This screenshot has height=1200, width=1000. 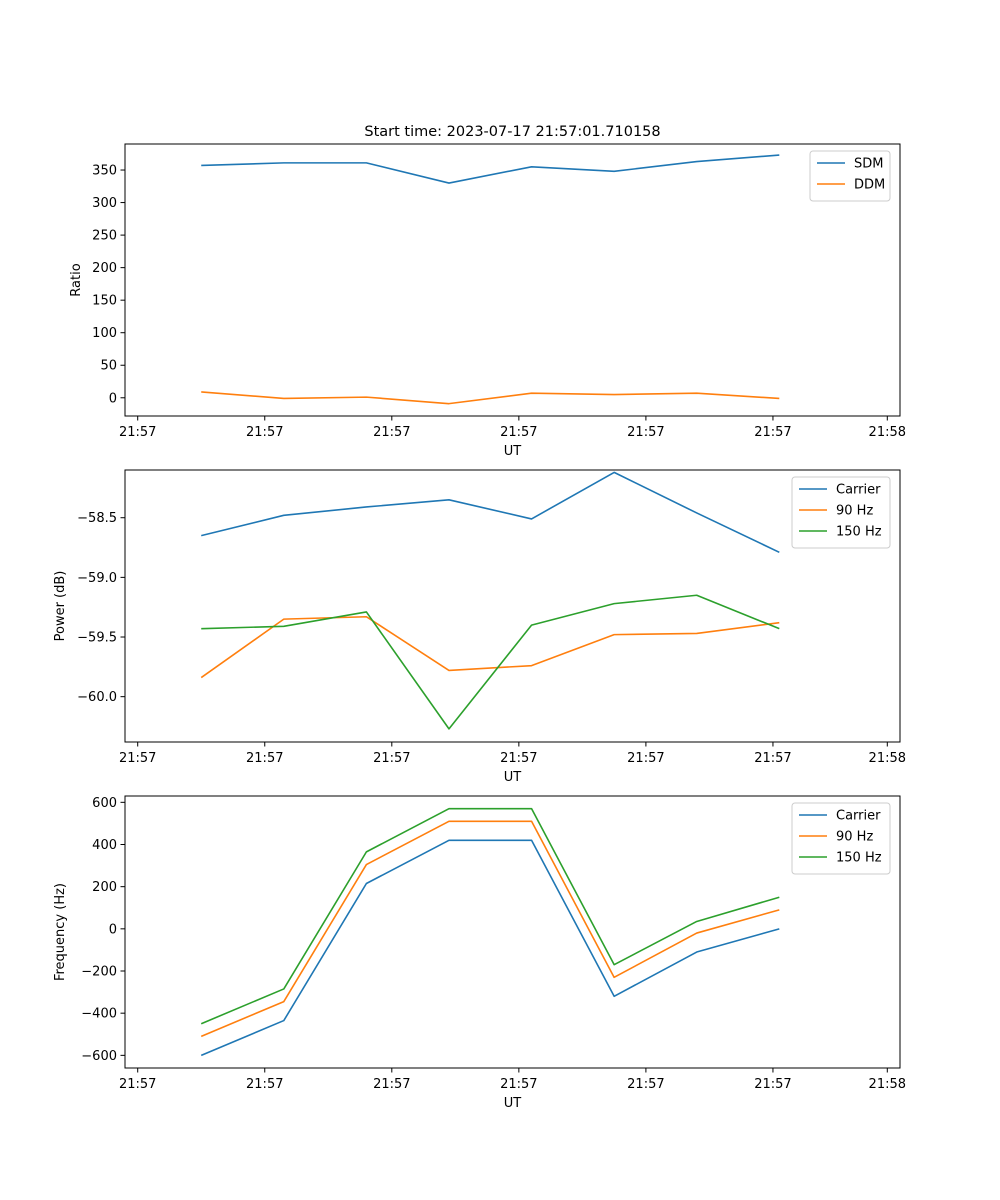 I want to click on y-tick-label: −400, so click(x=99, y=1014).